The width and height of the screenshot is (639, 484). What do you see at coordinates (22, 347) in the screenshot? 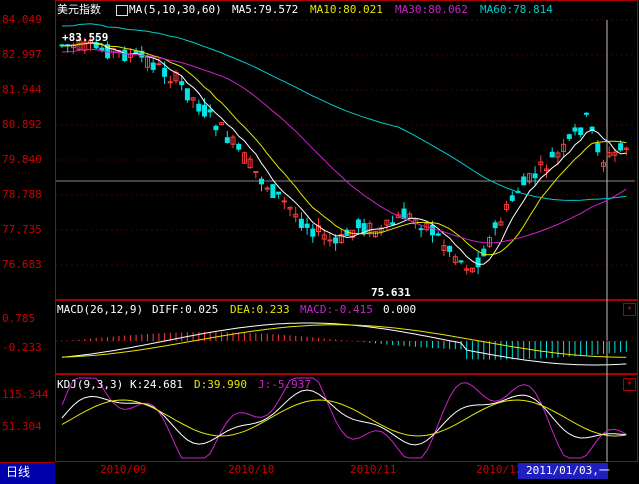
I see `macd-y-tick: -0.233` at bounding box center [22, 347].